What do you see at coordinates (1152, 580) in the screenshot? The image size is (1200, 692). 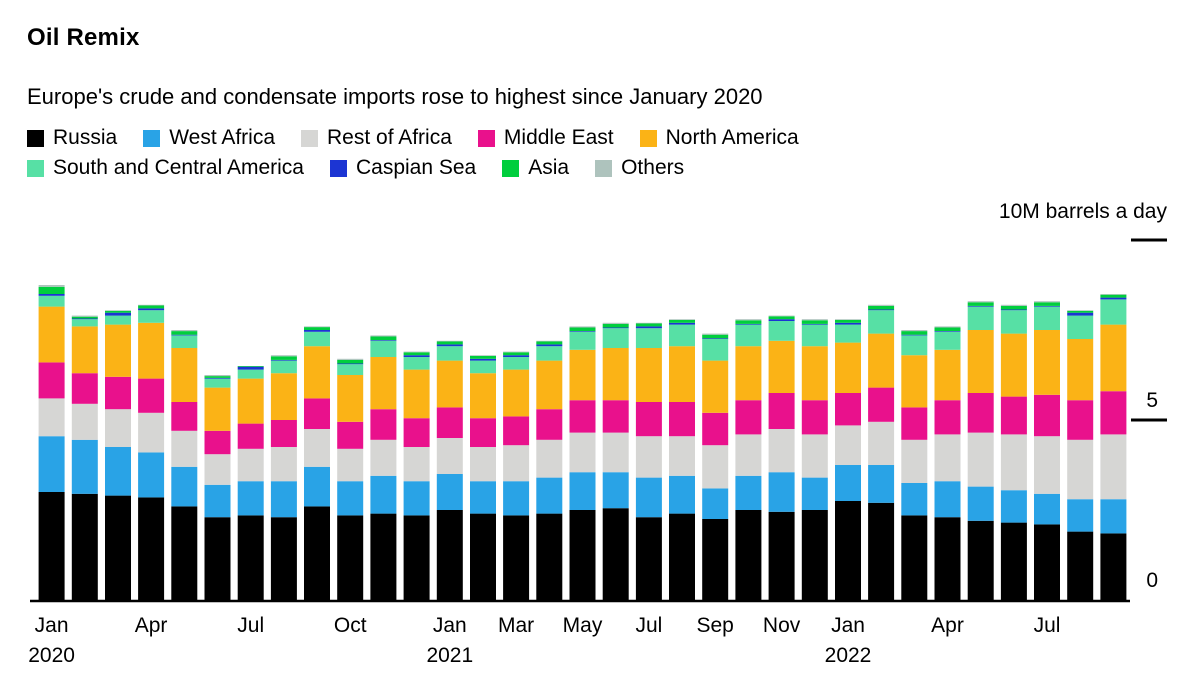 I see `y-tick-label: 0` at bounding box center [1152, 580].